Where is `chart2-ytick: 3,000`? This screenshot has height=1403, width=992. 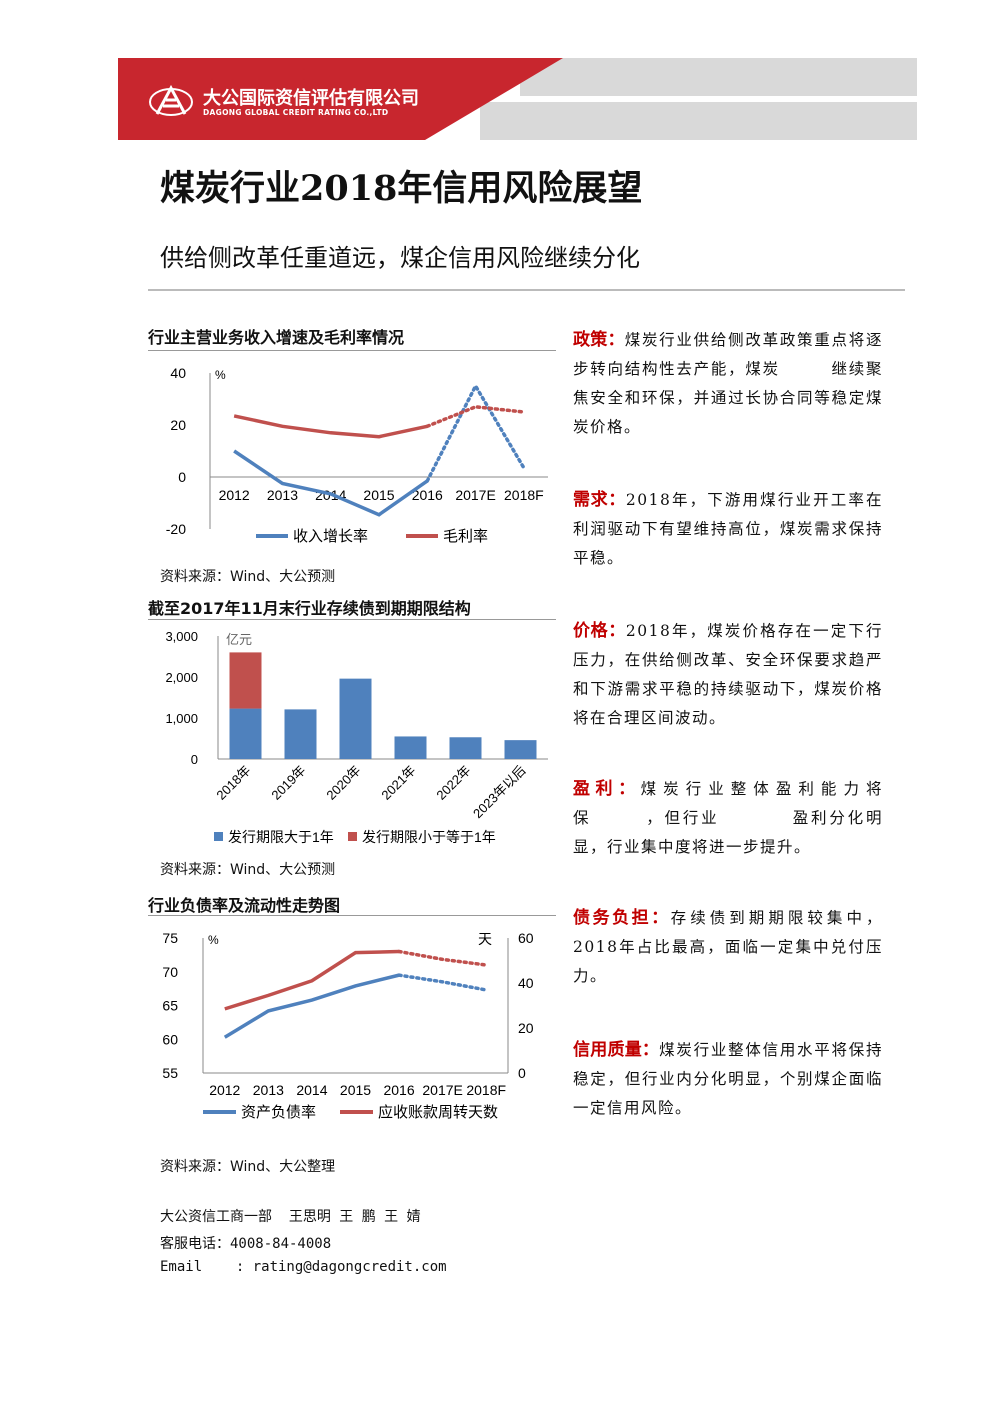 chart2-ytick: 3,000 is located at coordinates (181, 636).